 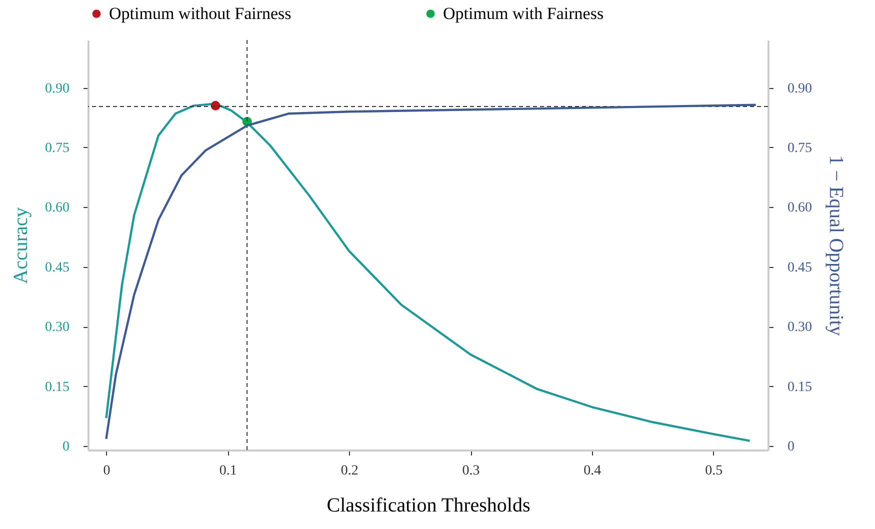 I want to click on x-tick-label: 0.4, so click(x=593, y=471).